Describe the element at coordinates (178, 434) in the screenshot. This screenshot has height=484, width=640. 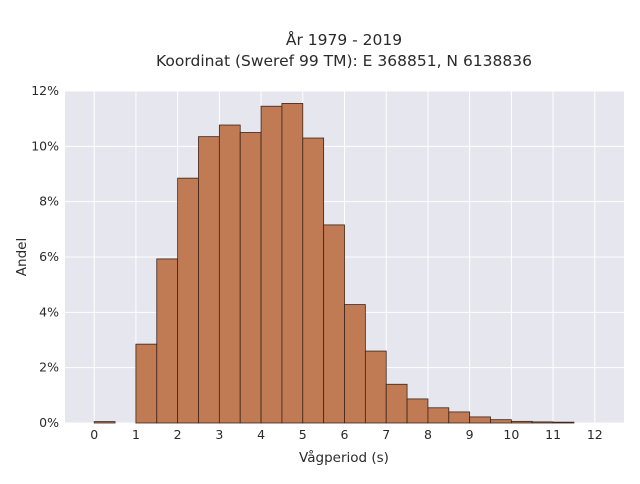
I see `x-tick-label: 2` at that location.